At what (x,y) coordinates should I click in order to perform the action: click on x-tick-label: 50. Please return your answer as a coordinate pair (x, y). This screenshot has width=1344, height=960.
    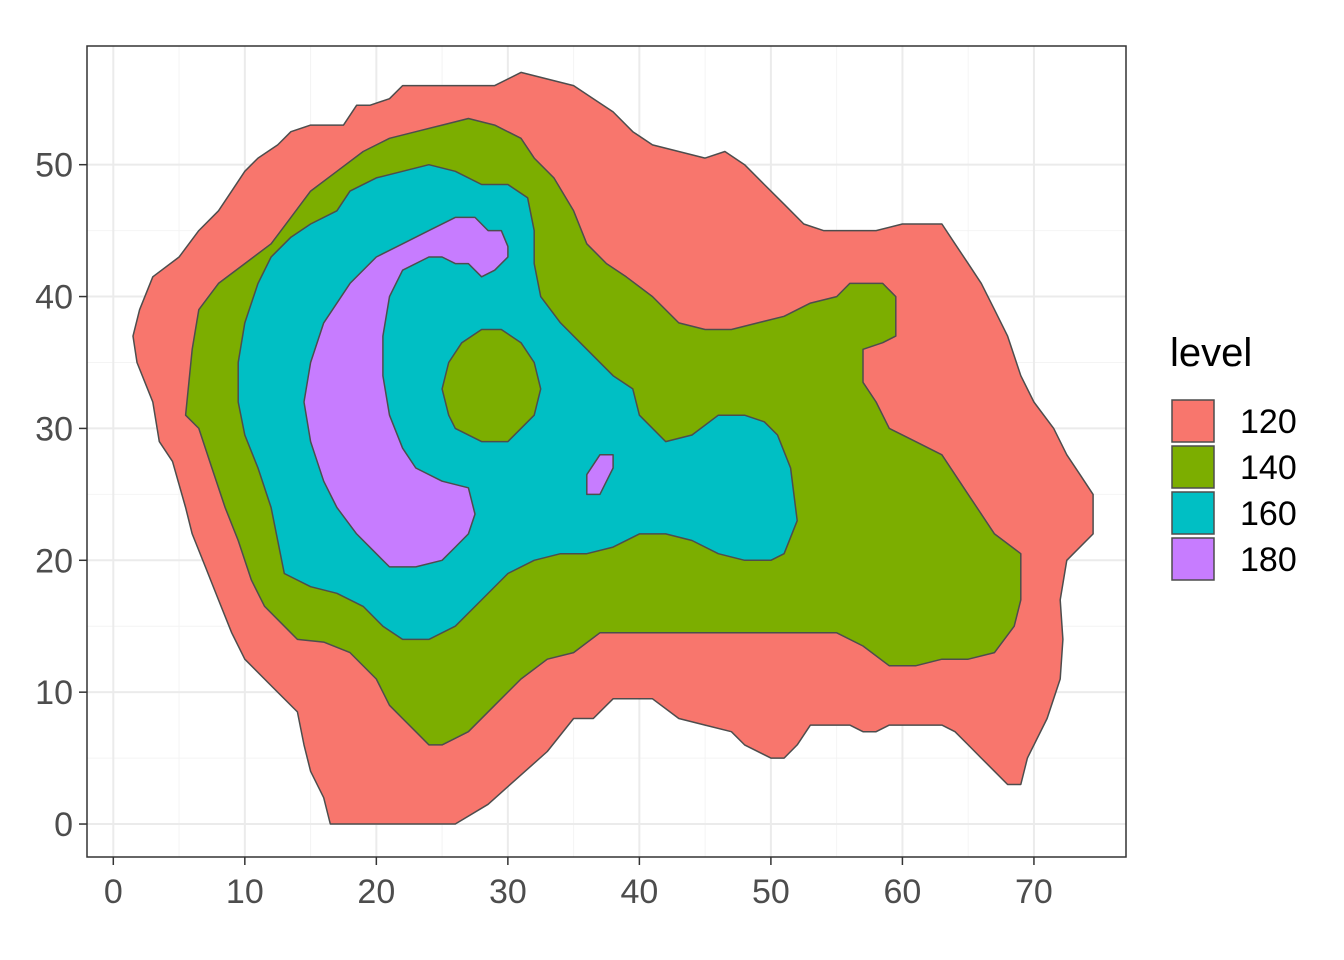
    Looking at the image, I should click on (771, 892).